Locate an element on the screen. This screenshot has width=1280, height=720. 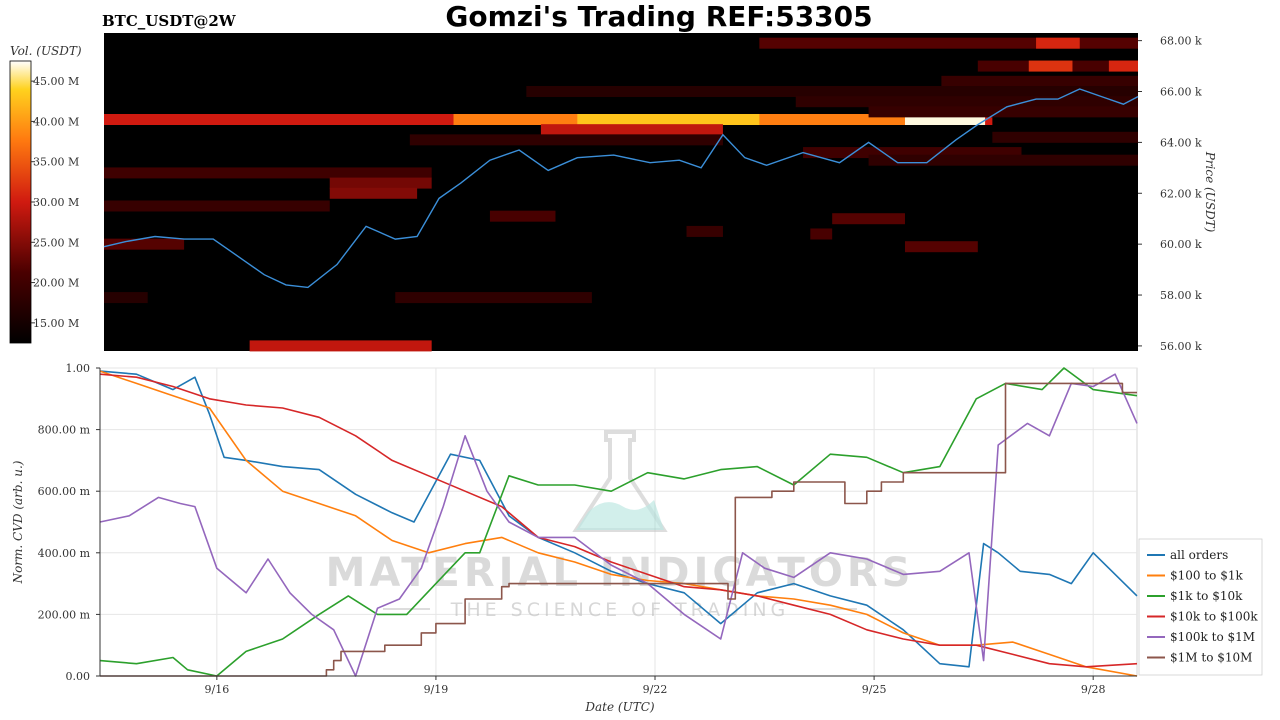
price-tick-label: 58.00 k is located at coordinates (1181, 295).